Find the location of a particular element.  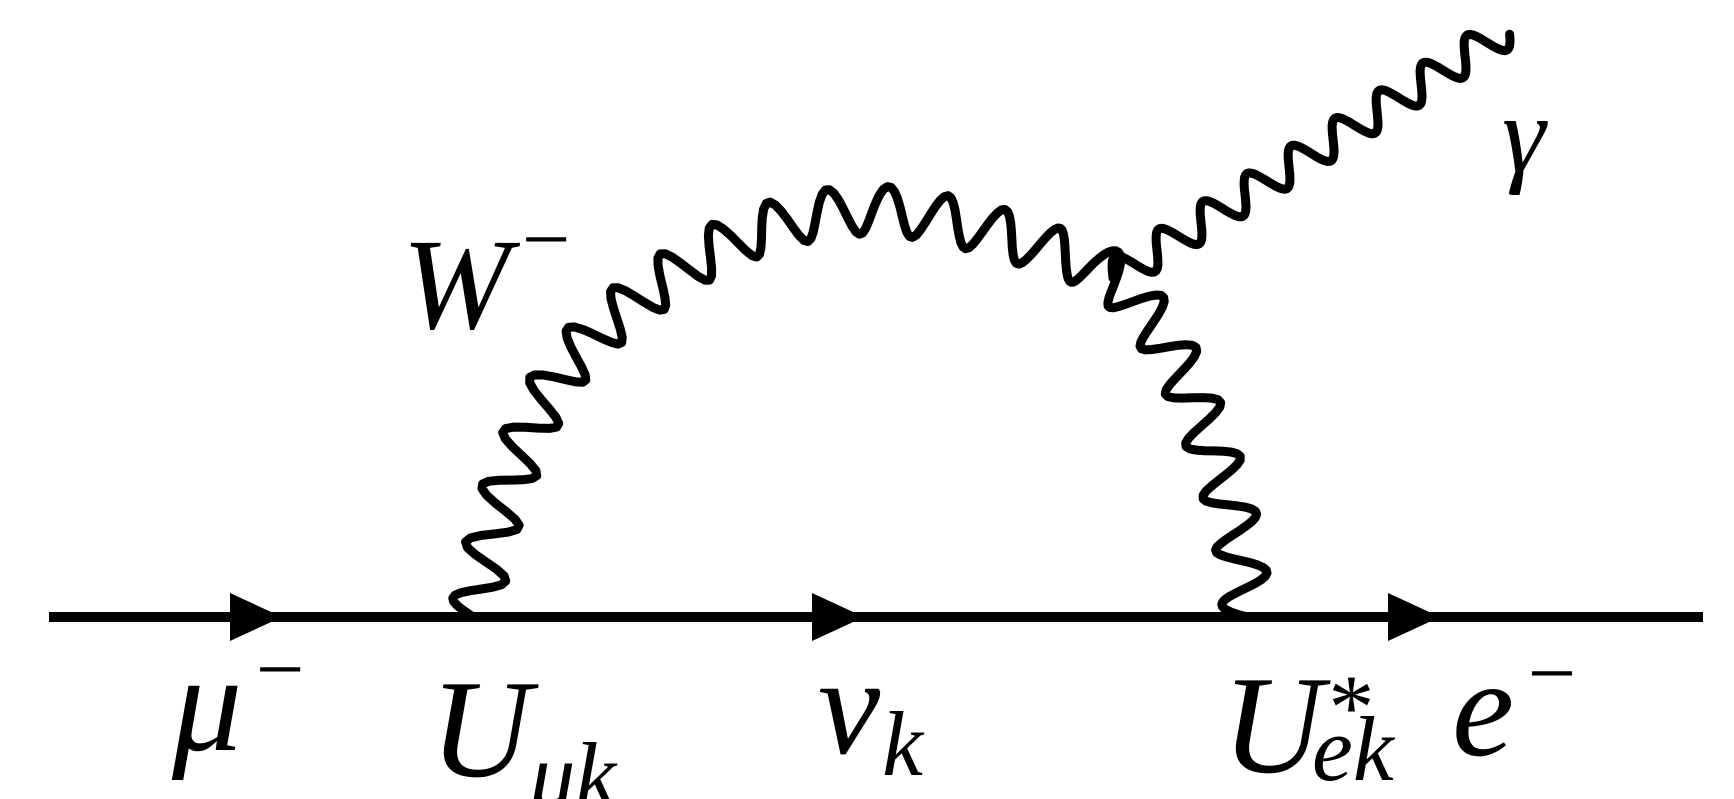

mixing-out-symbol: U is located at coordinates (1276, 723).